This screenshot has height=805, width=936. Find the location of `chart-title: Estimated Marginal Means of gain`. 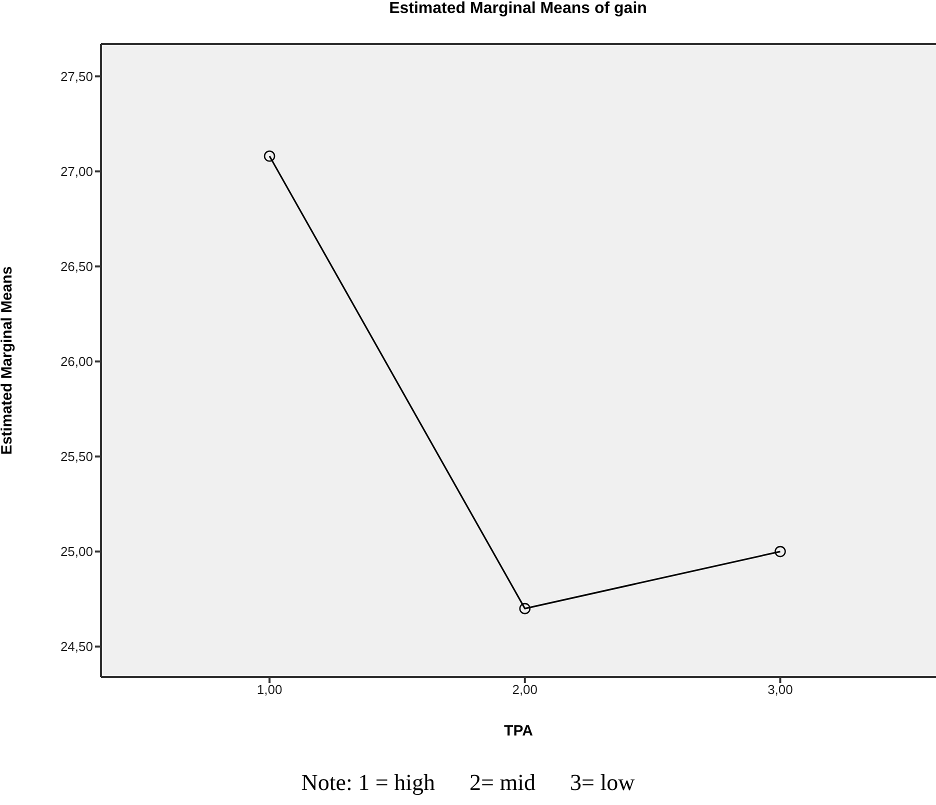

chart-title: Estimated Marginal Means of gain is located at coordinates (518, 9).